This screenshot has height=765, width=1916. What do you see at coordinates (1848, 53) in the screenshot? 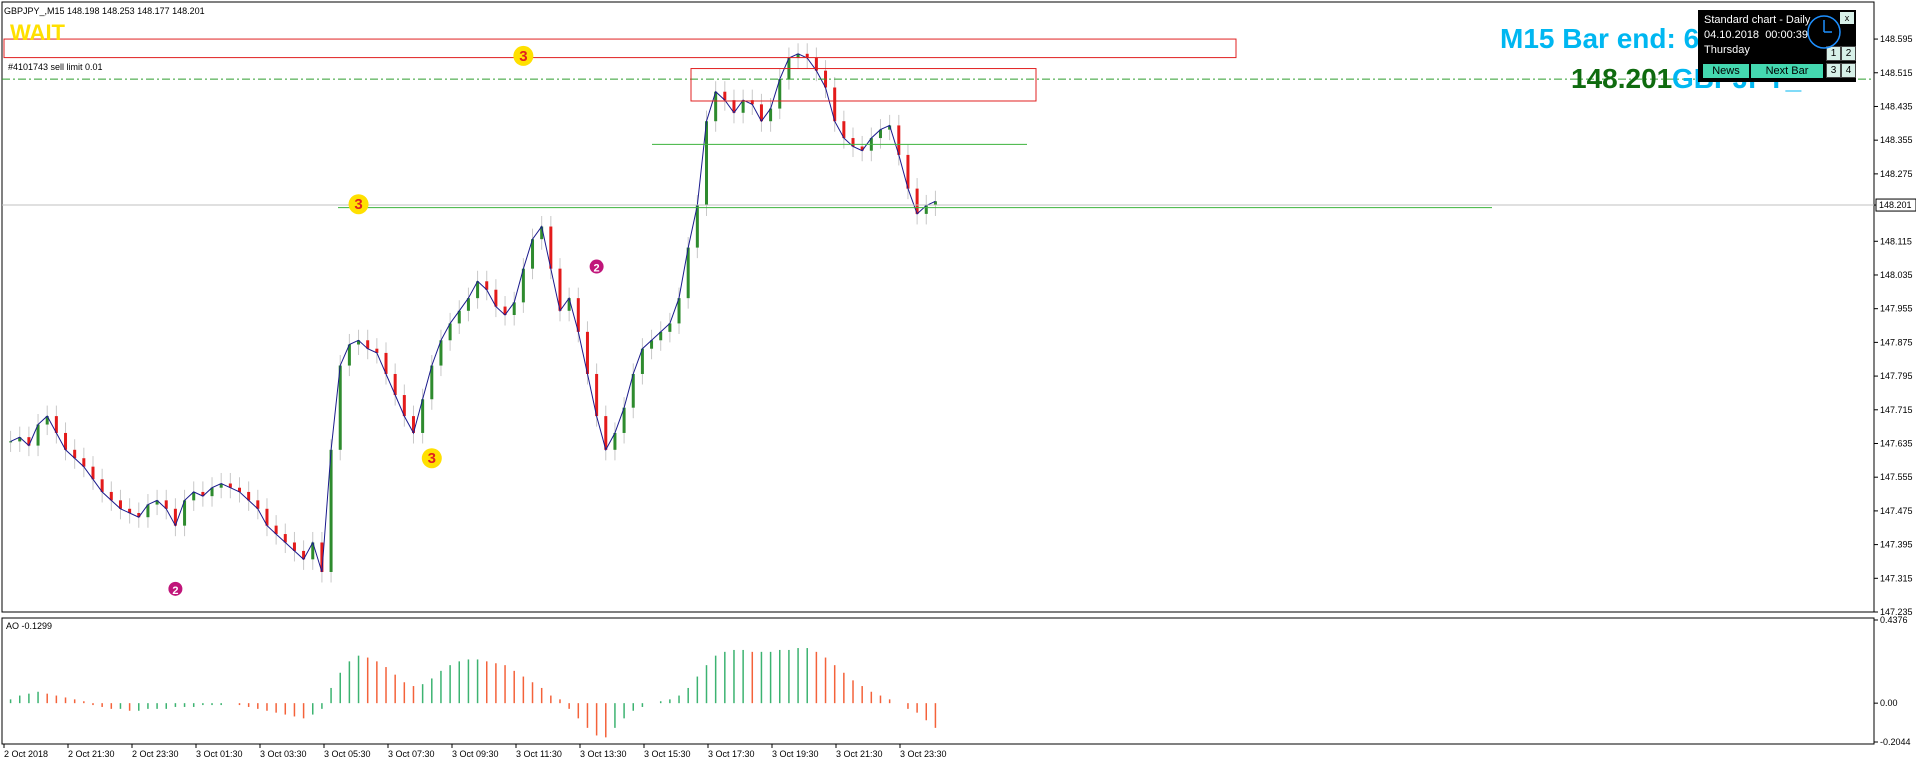
I see `panel-button-2: 2` at bounding box center [1848, 53].